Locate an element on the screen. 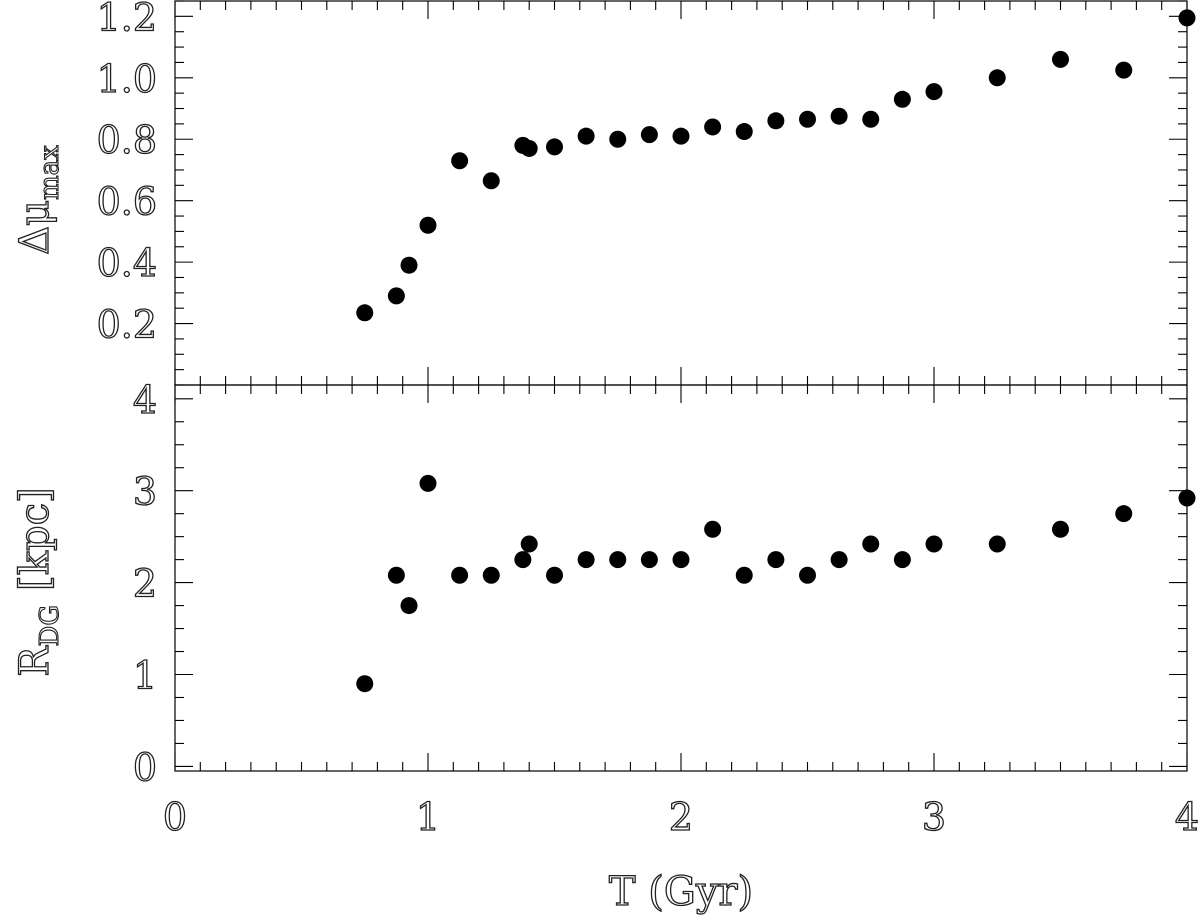 This screenshot has height=917, width=1200. y-tick-label: 0.8 is located at coordinates (127, 140).